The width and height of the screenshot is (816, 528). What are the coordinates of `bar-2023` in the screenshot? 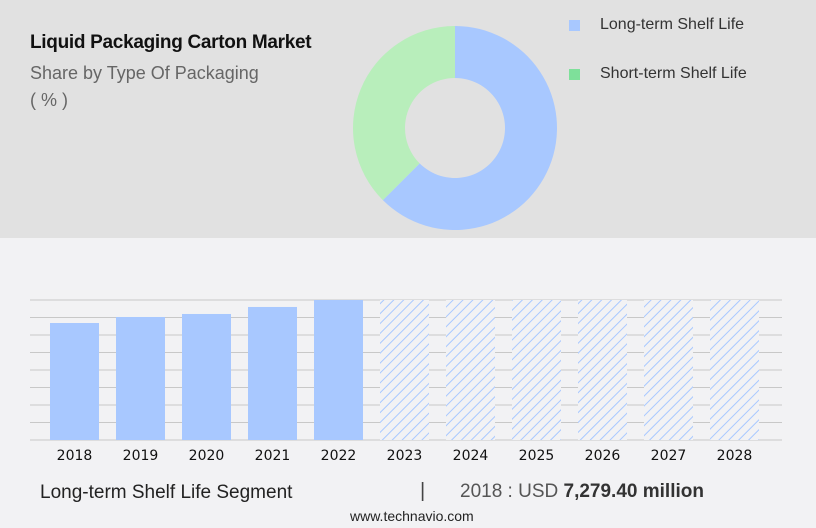 It's located at (404, 370).